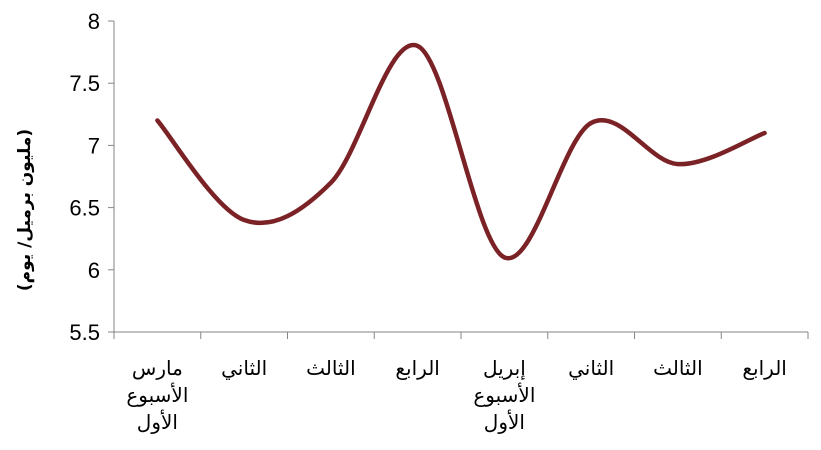 The width and height of the screenshot is (821, 450). I want to click on x-tick-label: إبريل, so click(504, 368).